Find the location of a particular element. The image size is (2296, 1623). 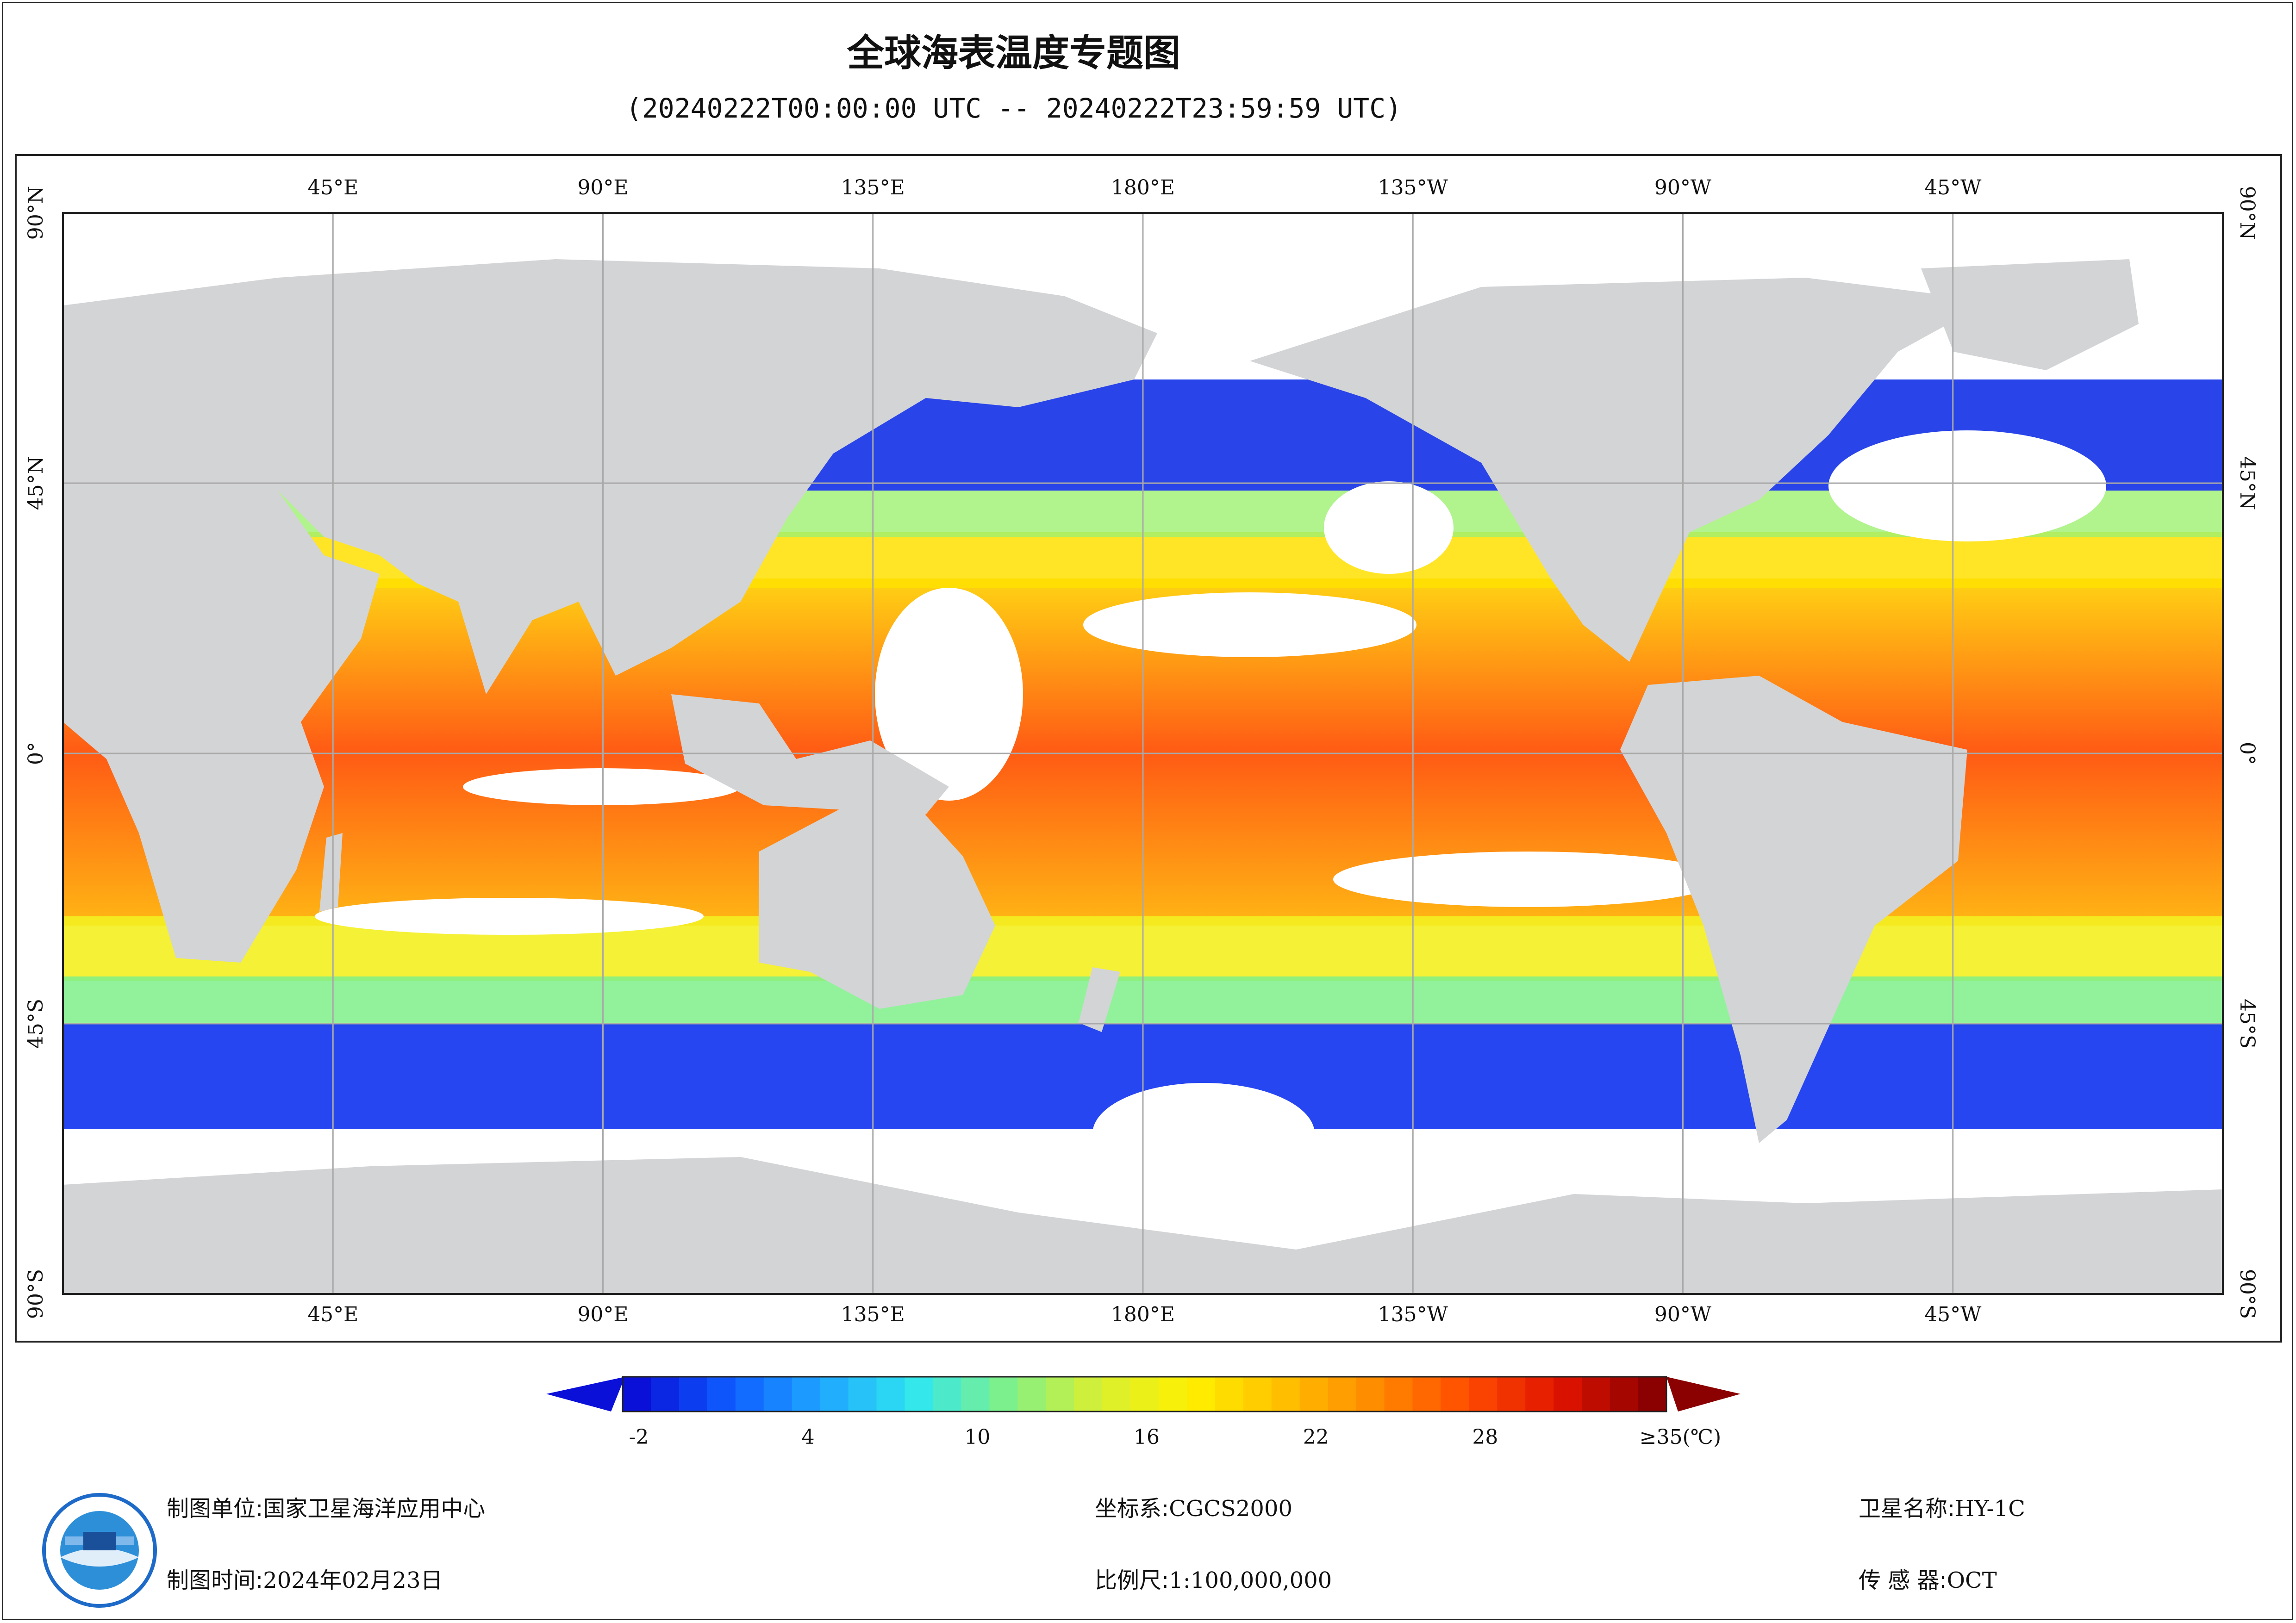

logo is located at coordinates (99, 1550).